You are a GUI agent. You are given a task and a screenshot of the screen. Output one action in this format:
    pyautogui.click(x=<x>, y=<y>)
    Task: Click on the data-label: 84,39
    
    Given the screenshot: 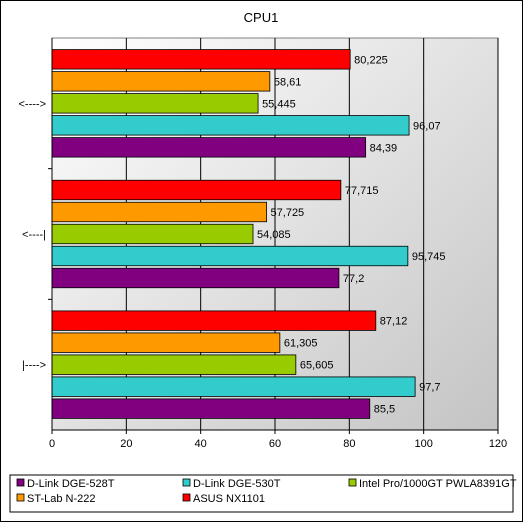 What is the action you would take?
    pyautogui.click(x=384, y=148)
    